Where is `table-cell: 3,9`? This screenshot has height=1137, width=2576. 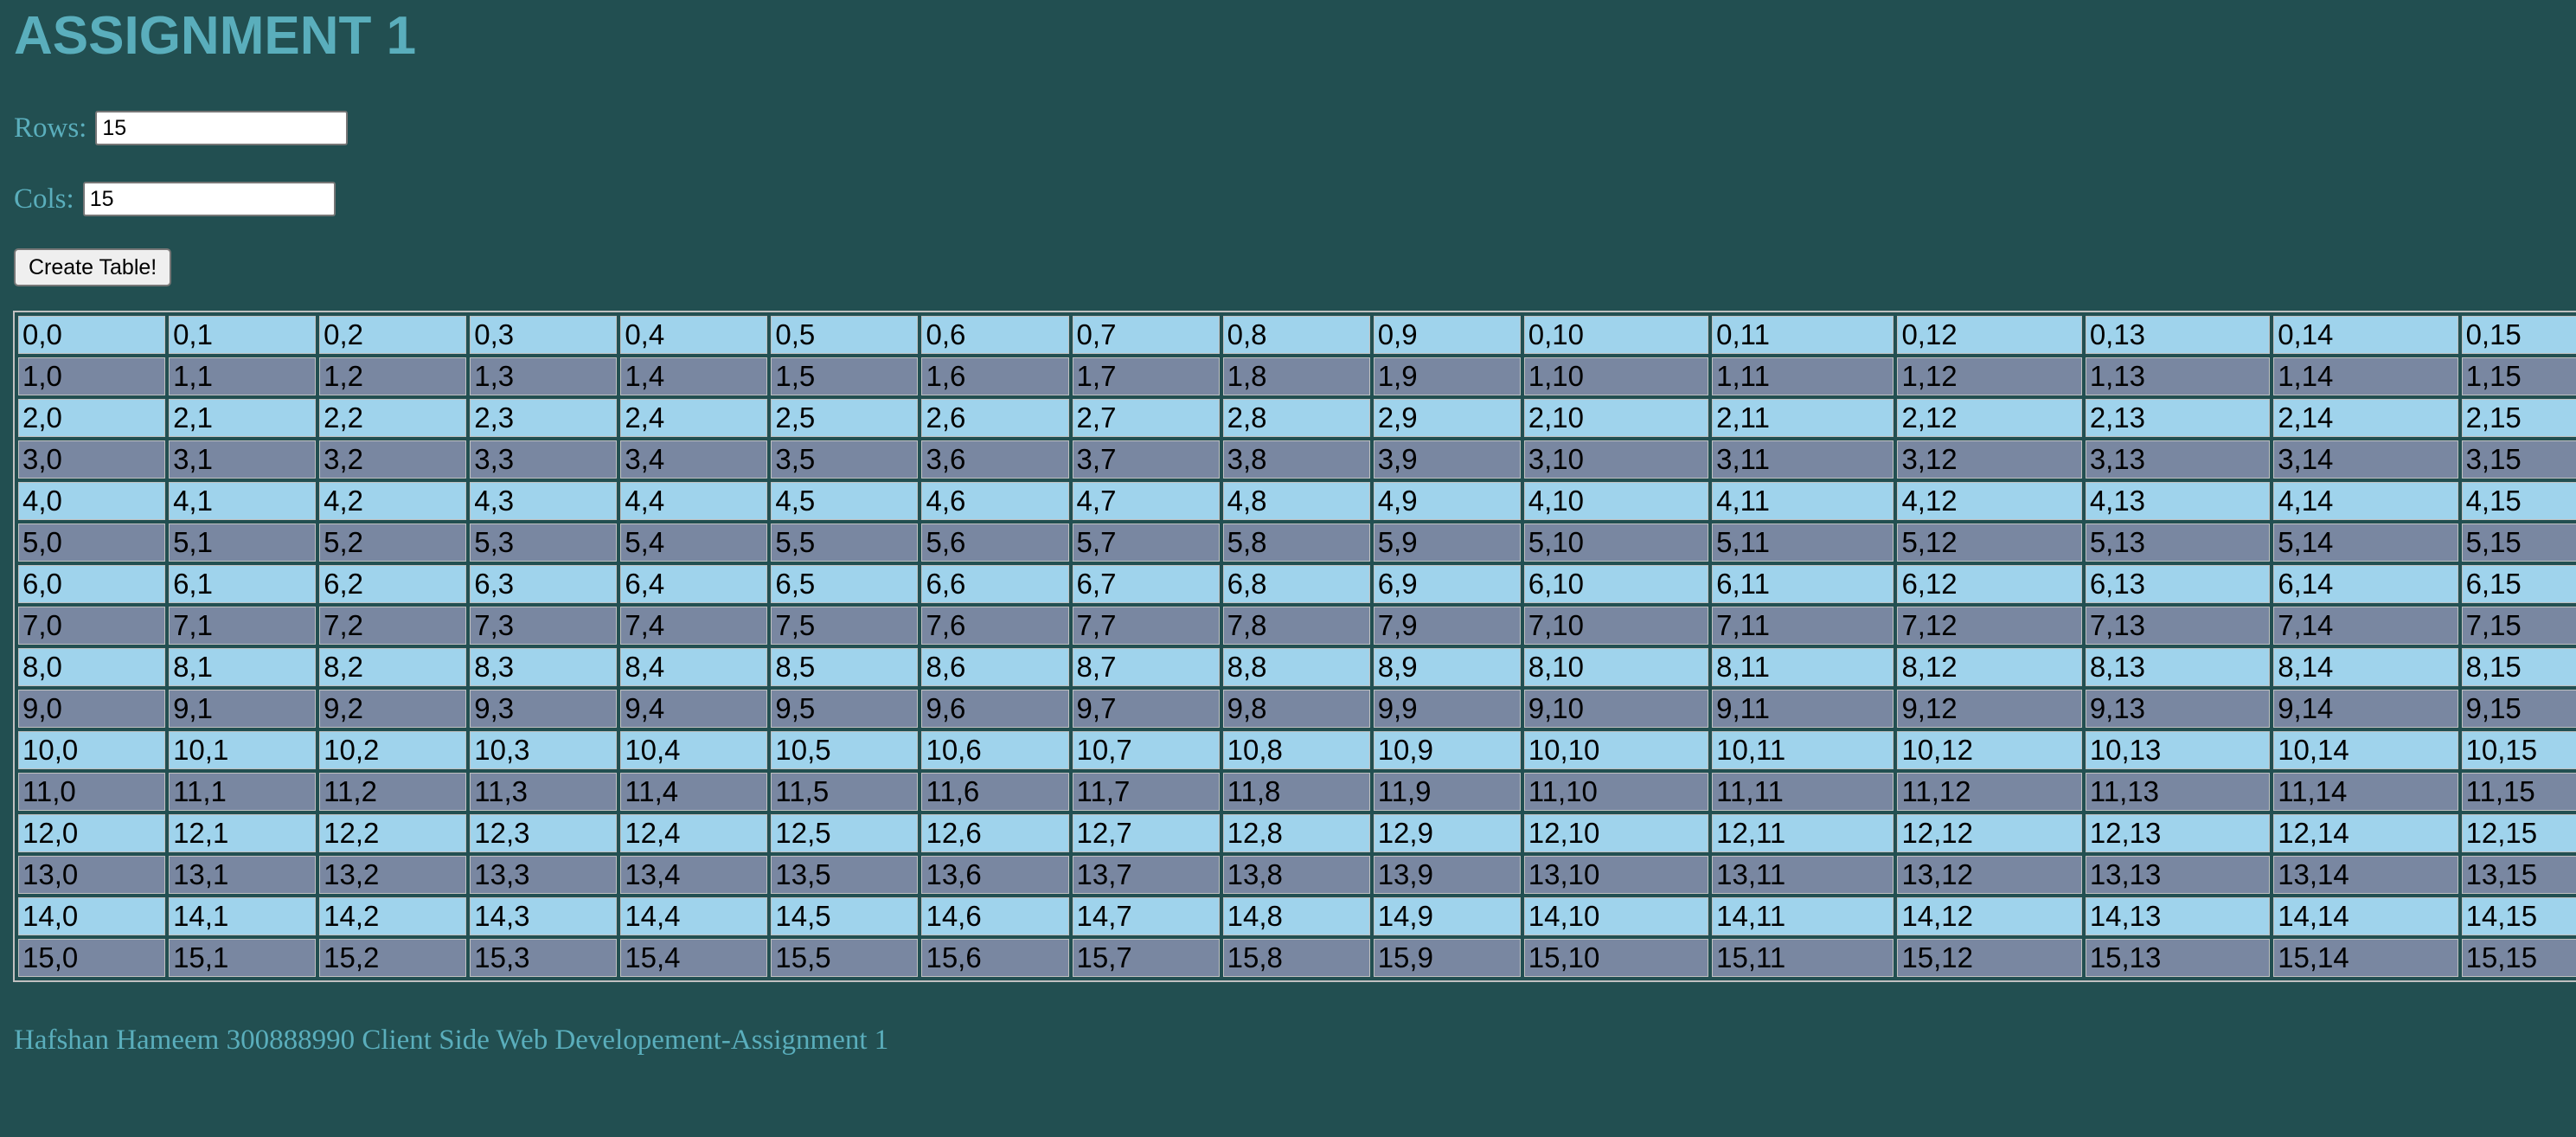
table-cell: 3,9 is located at coordinates (1447, 460).